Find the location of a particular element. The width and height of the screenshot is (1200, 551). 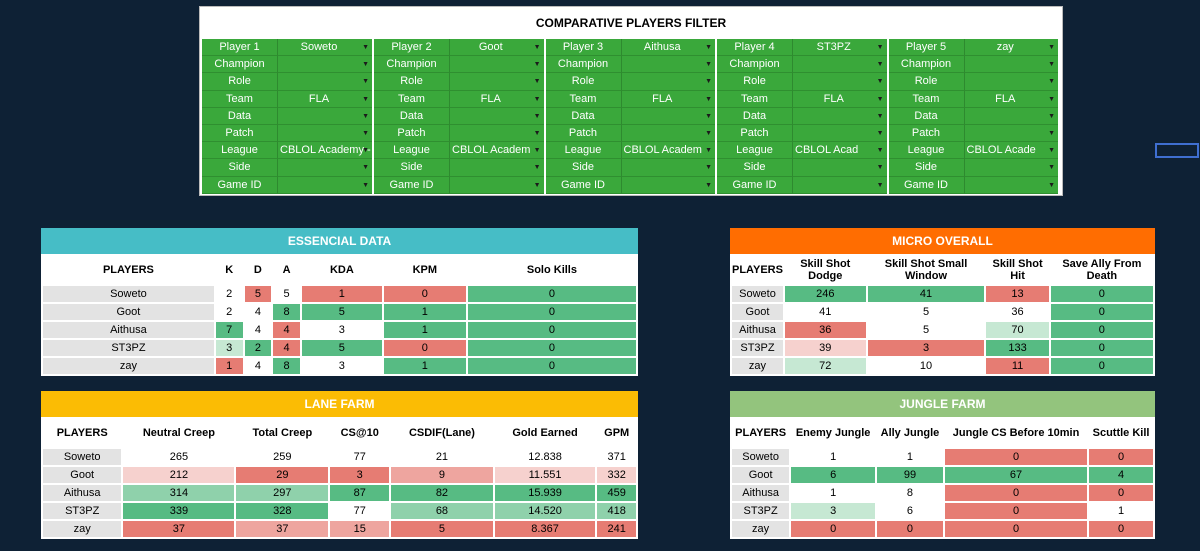

filter-dropdown: Aithusa ▼ is located at coordinates (667, 48).